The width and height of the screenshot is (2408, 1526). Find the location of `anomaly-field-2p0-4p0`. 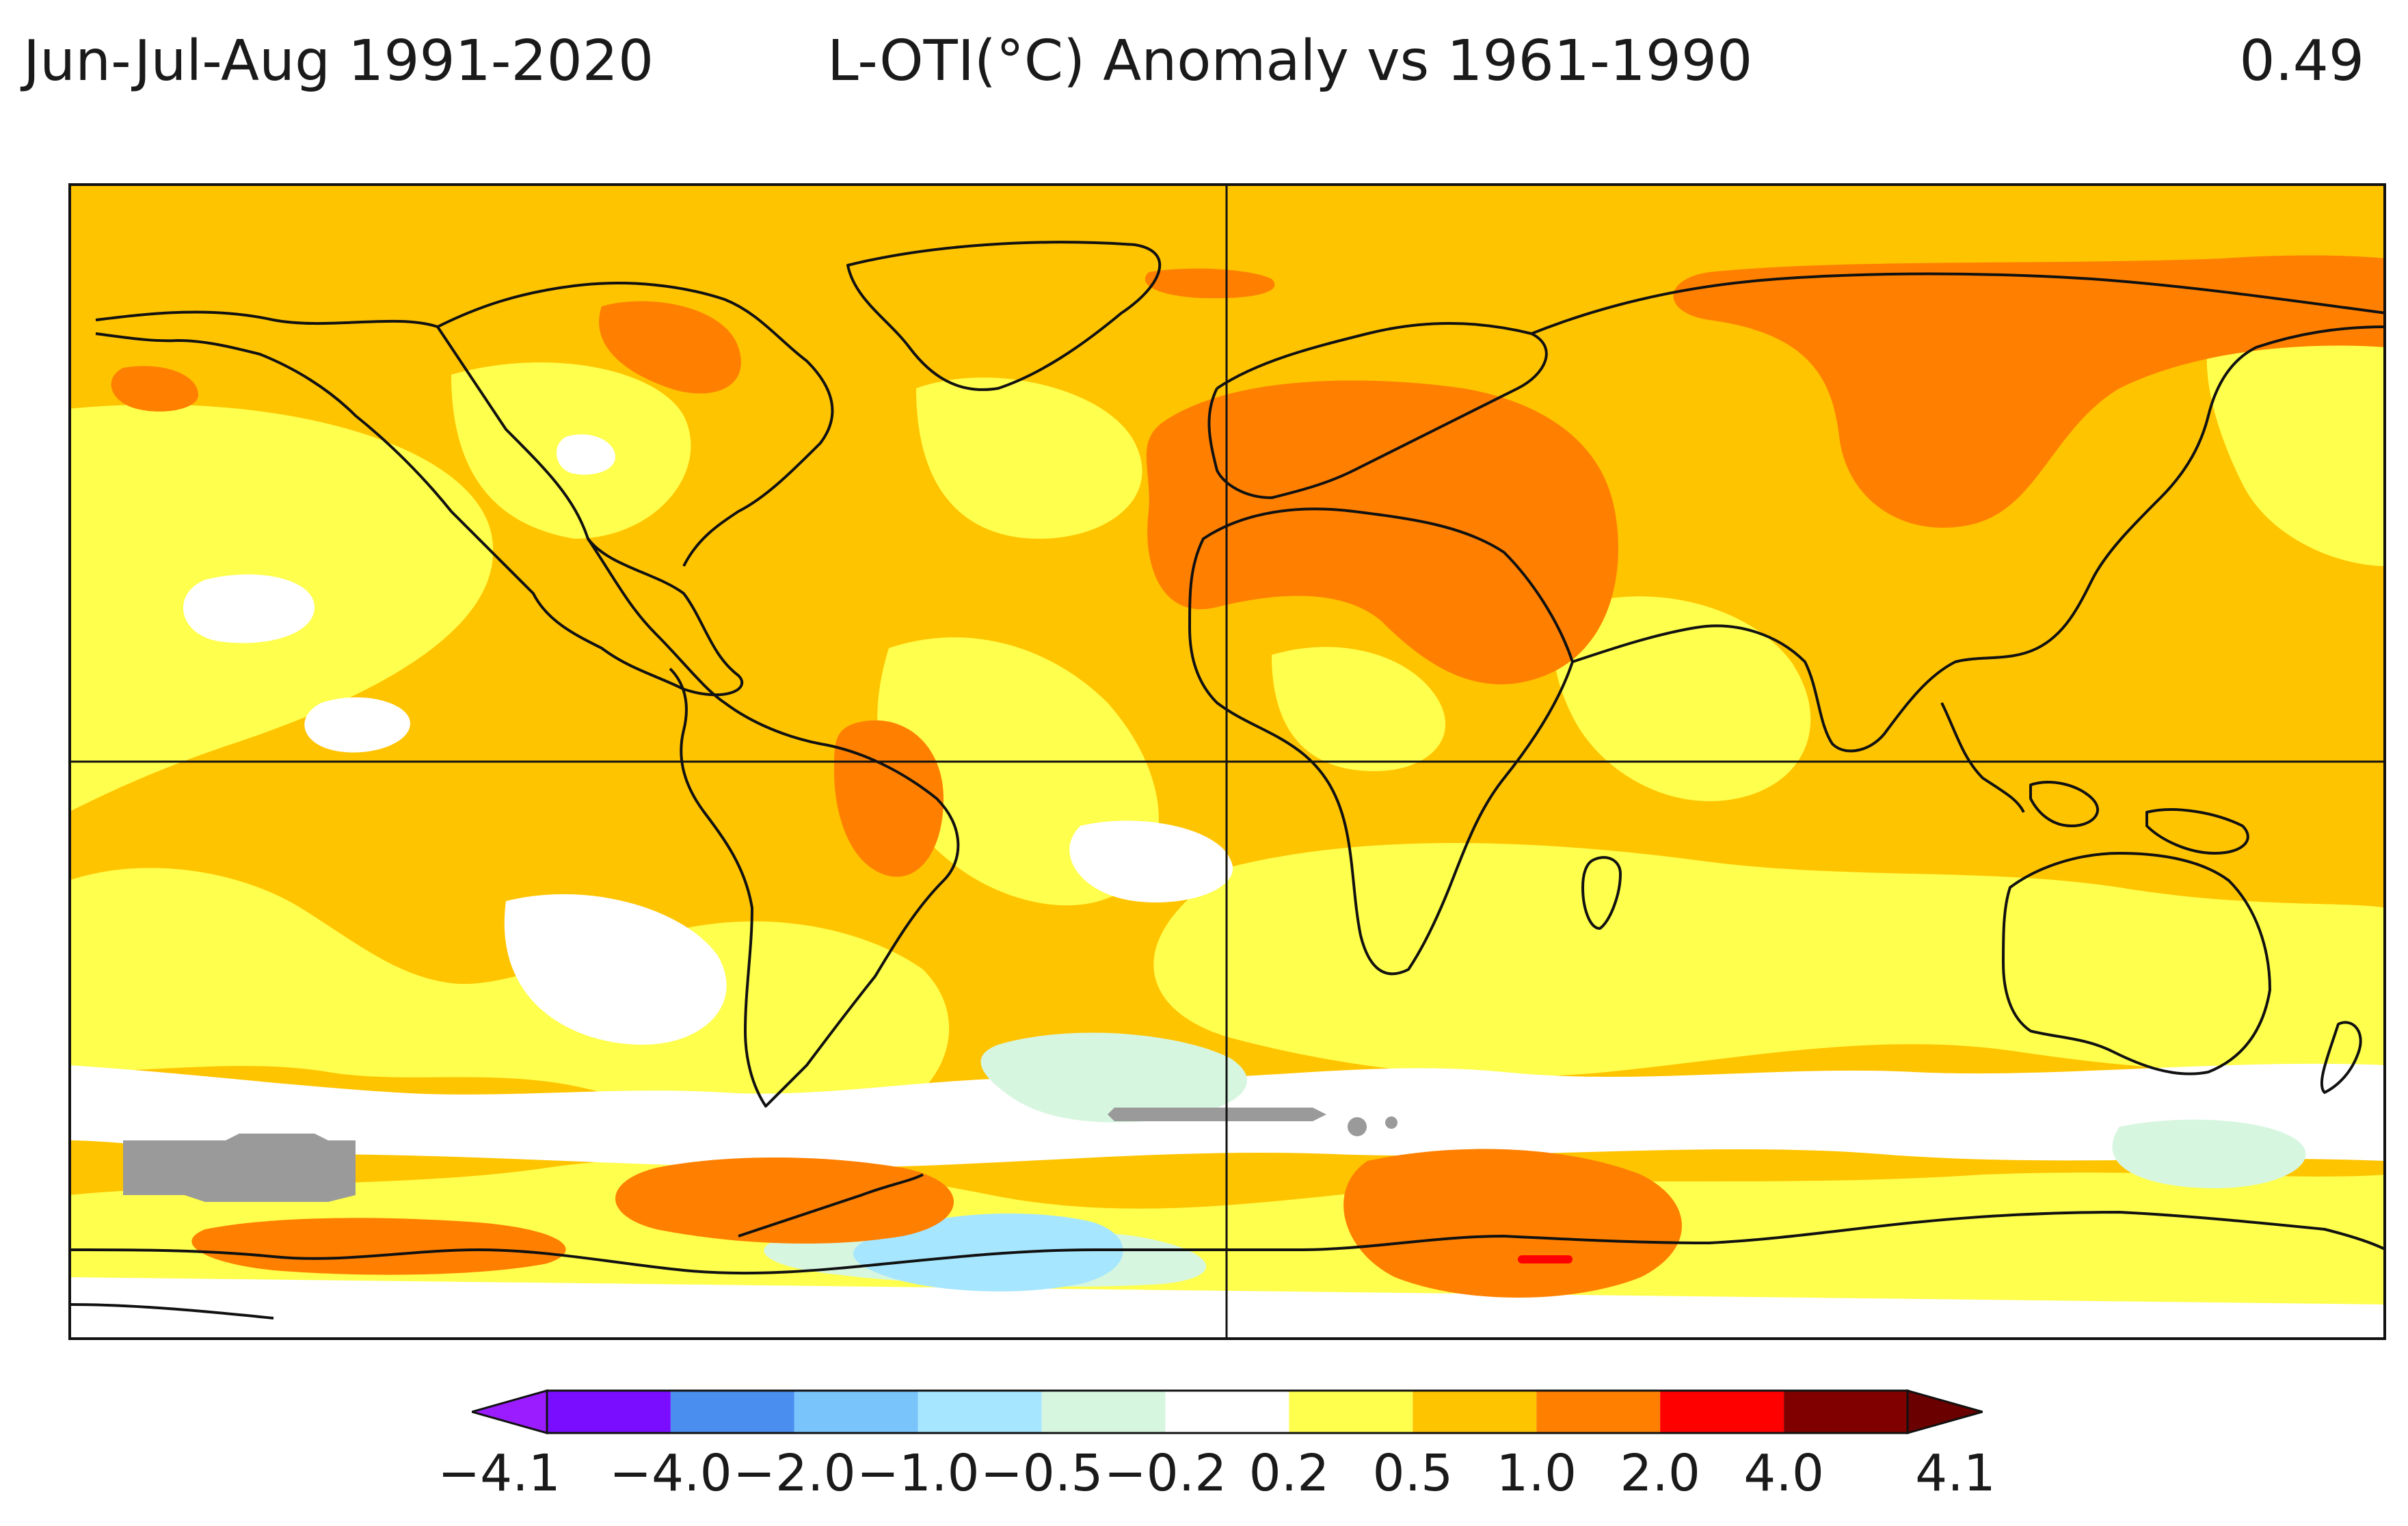

anomaly-field-2p0-4p0 is located at coordinates (1546, 1259).